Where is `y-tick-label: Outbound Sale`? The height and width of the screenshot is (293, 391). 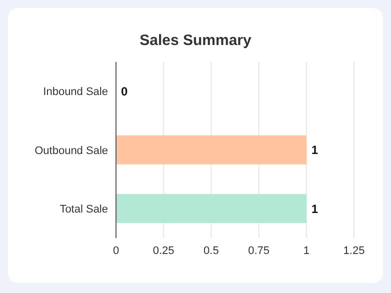 y-tick-label: Outbound Sale is located at coordinates (71, 150).